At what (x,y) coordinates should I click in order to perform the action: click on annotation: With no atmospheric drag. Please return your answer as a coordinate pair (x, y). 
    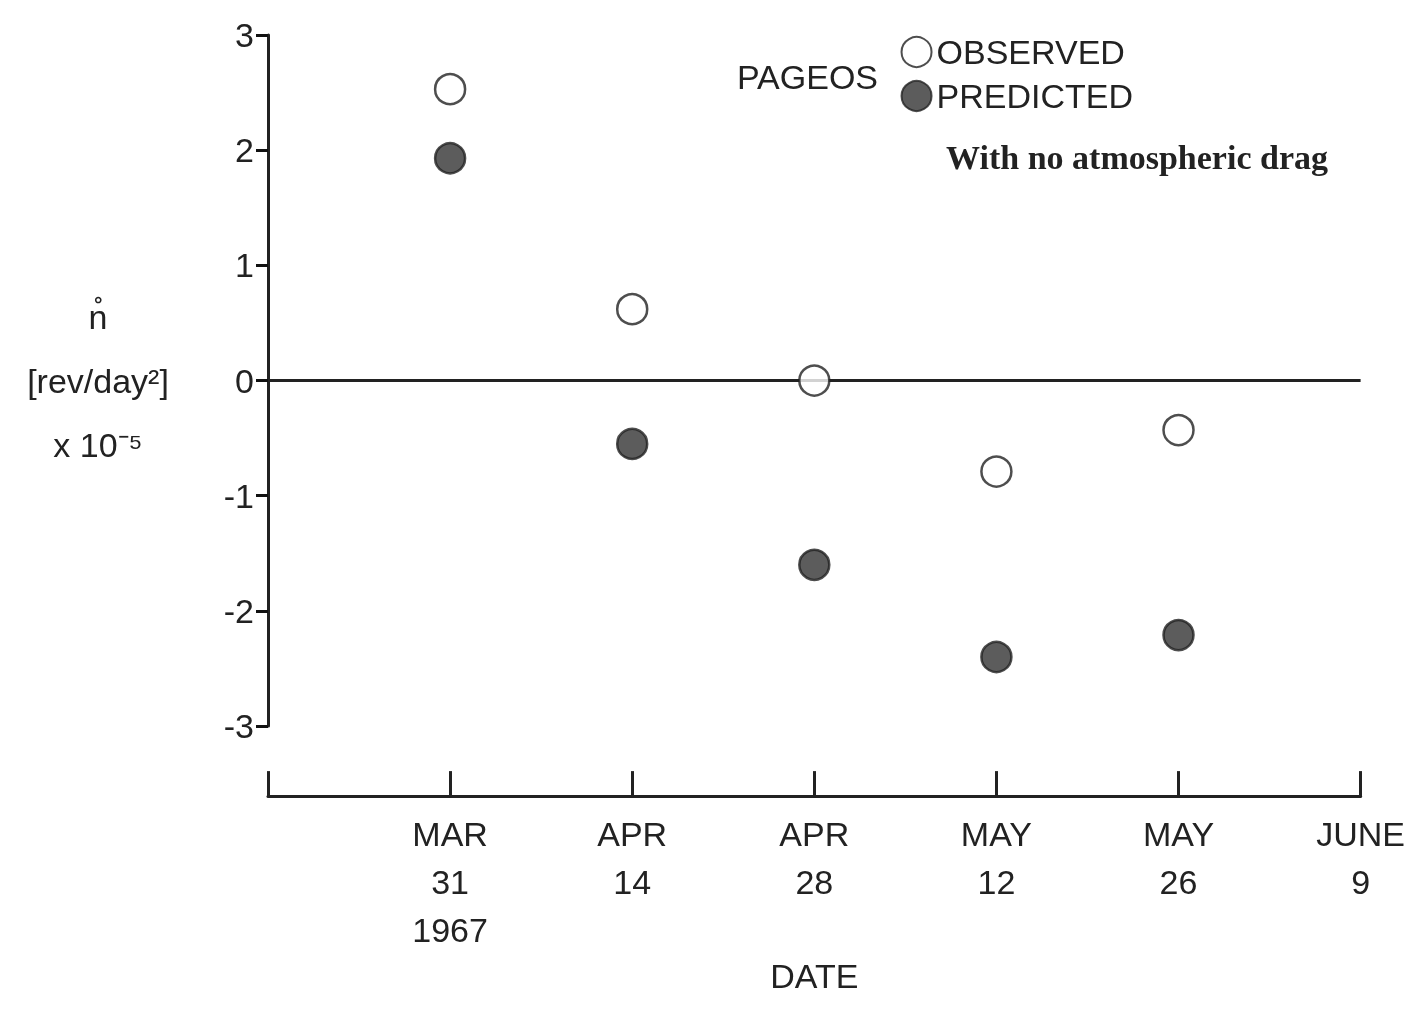
    Looking at the image, I should click on (1137, 157).